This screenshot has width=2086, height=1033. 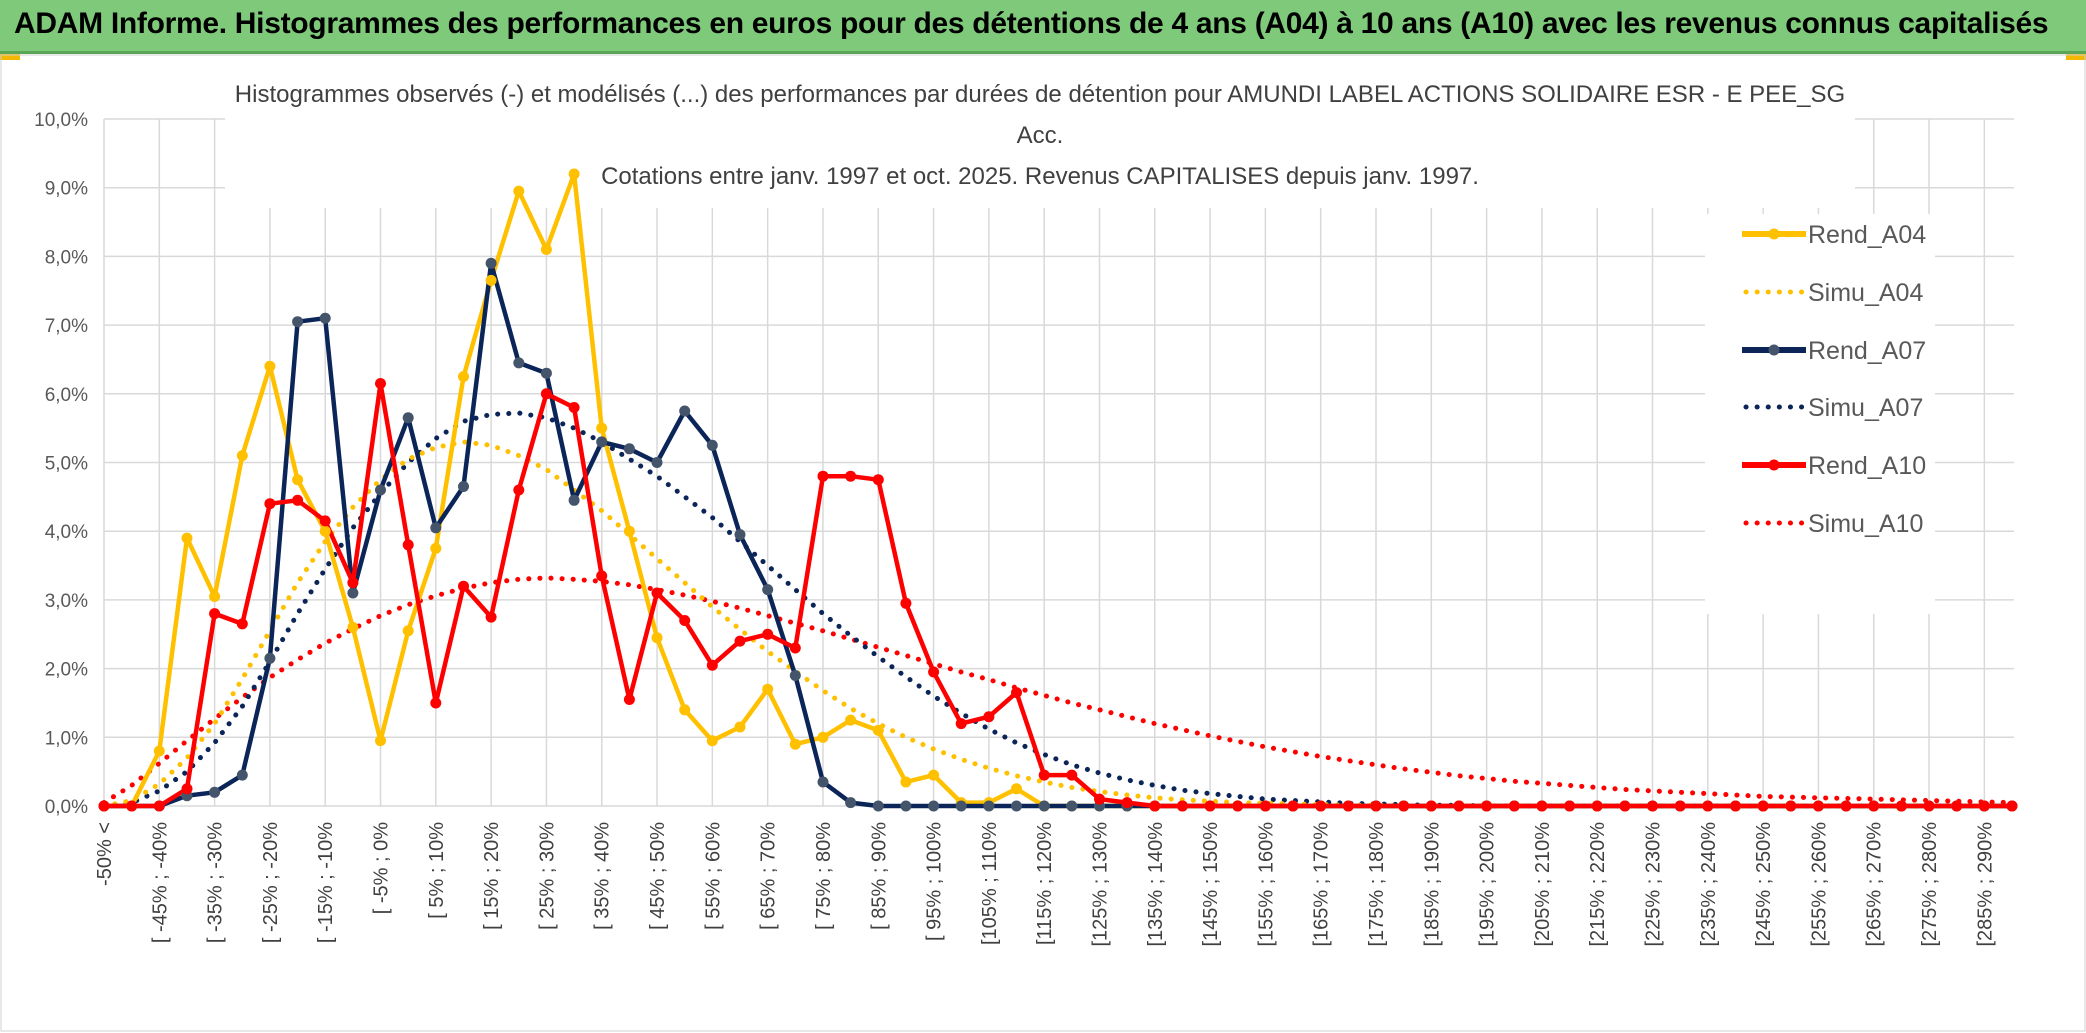 What do you see at coordinates (2076, 57) in the screenshot?
I see `corner-accent-right` at bounding box center [2076, 57].